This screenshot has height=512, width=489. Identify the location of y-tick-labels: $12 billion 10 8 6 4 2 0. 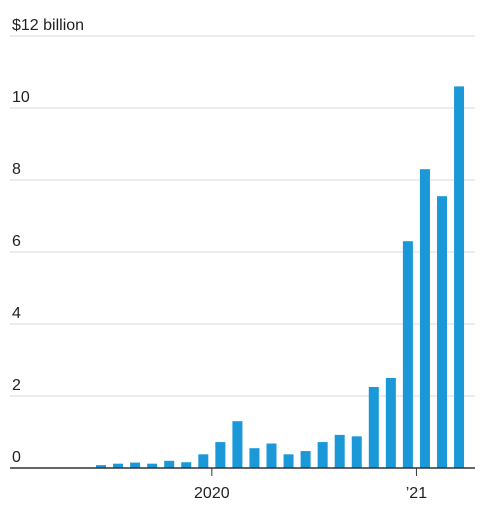
(48, 241).